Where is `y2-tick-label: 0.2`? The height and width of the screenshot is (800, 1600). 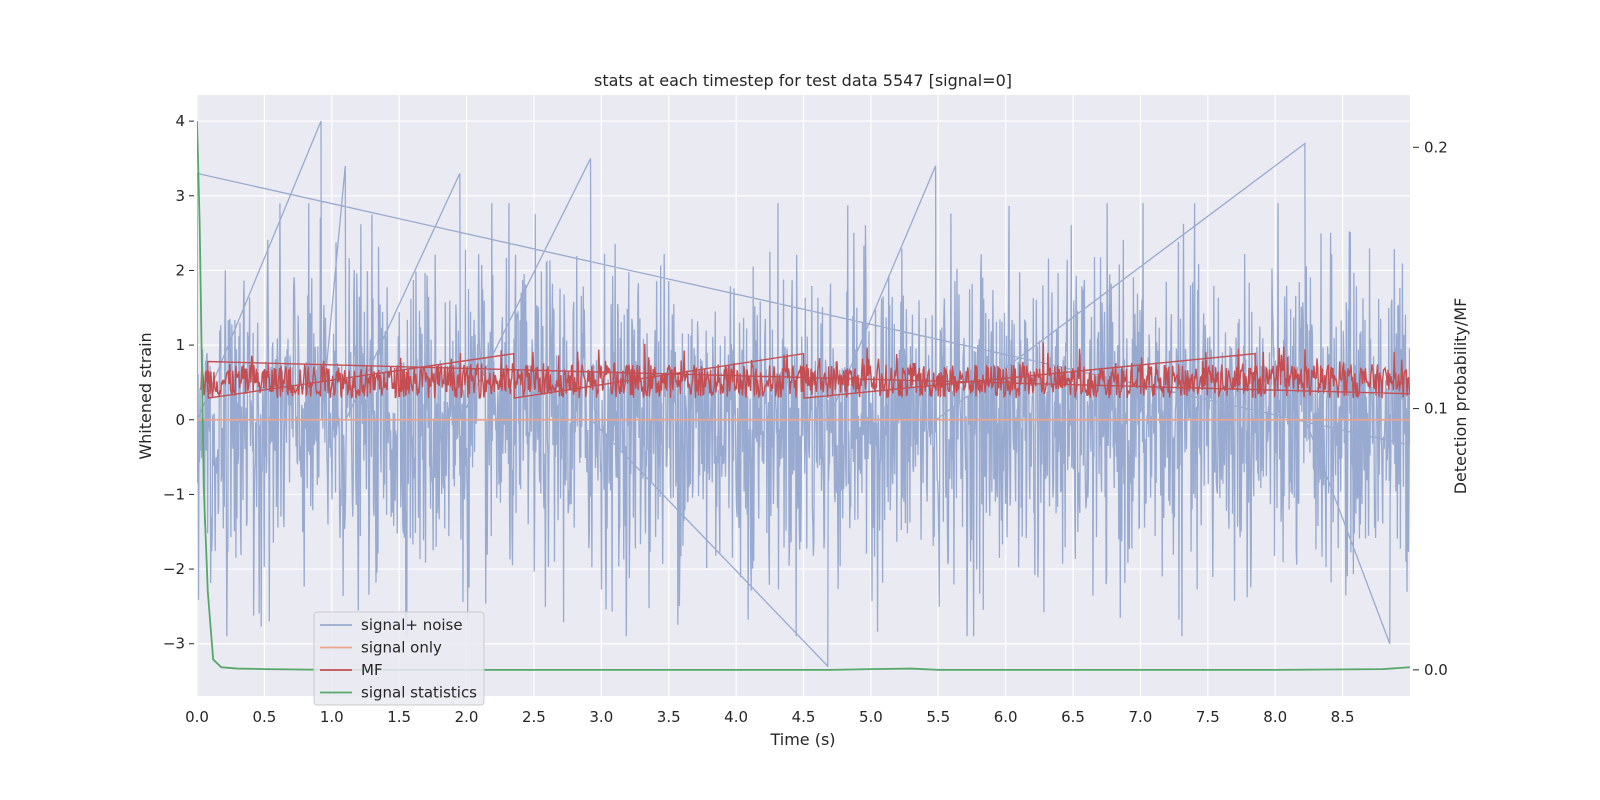 y2-tick-label: 0.2 is located at coordinates (1436, 147).